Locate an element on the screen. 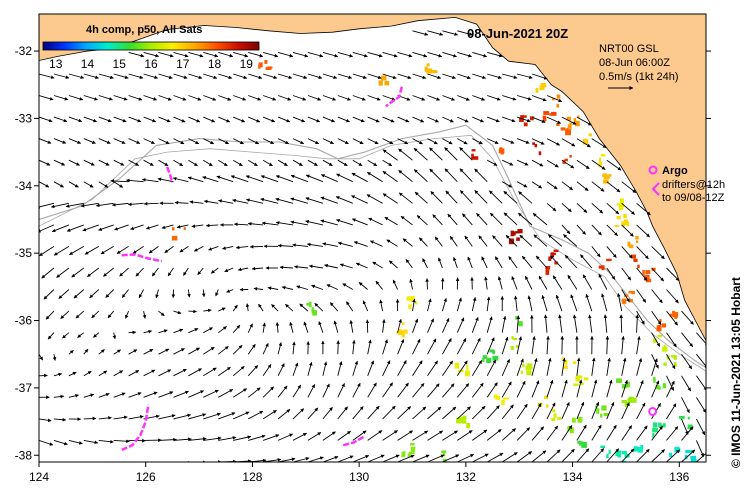 The width and height of the screenshot is (749, 496). colorbar-title: 4h comp, p50, All Sats is located at coordinates (144, 30).